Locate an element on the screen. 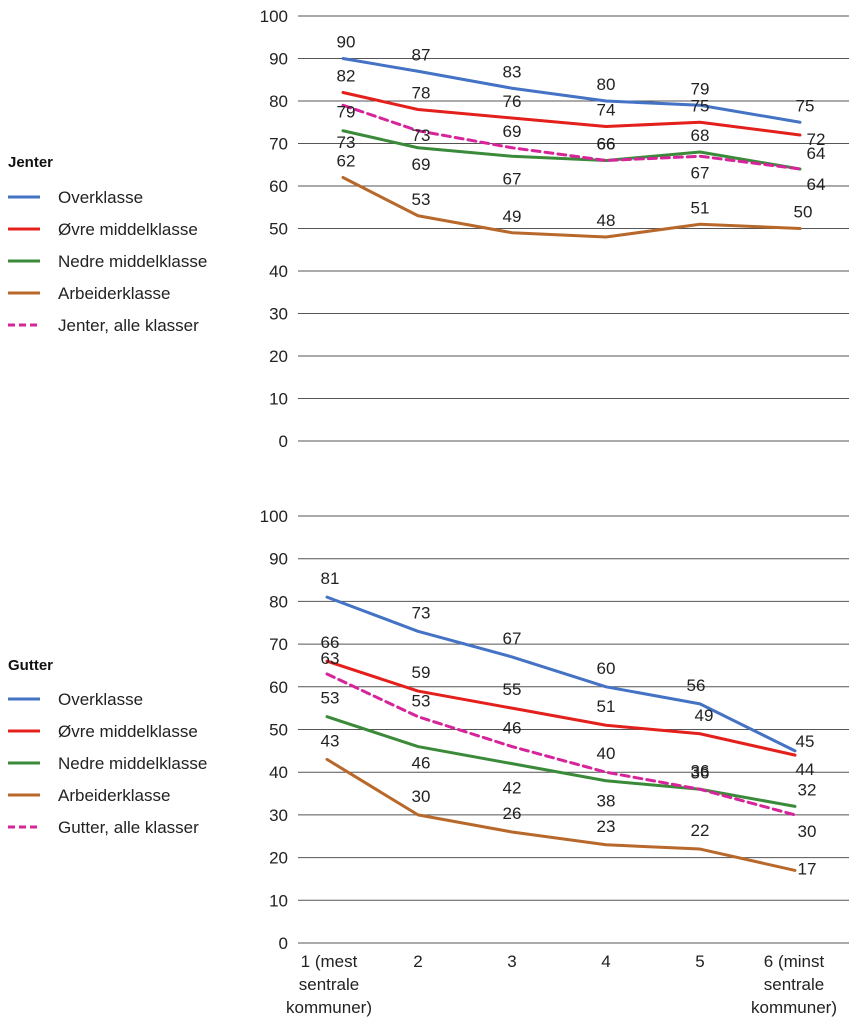 This screenshot has height=1025, width=849. data-label: 44 is located at coordinates (805, 769).